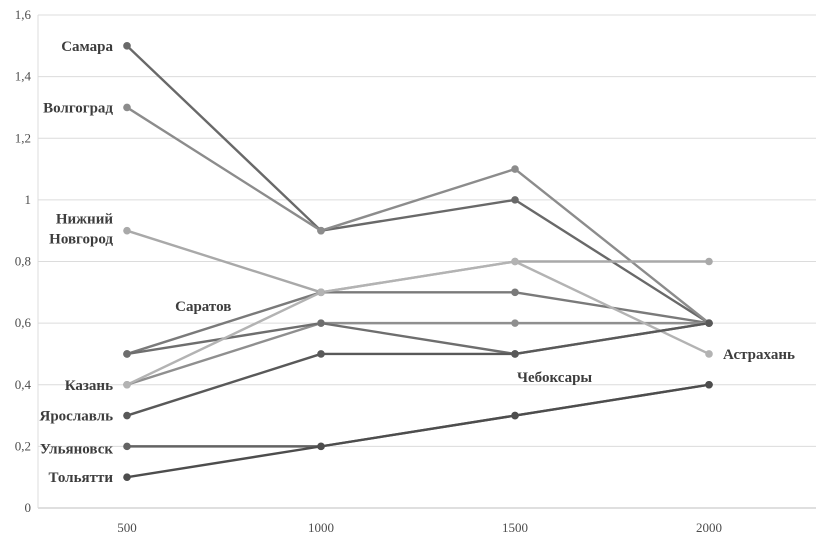  I want to click on x-tick-label: 1500, so click(515, 527).